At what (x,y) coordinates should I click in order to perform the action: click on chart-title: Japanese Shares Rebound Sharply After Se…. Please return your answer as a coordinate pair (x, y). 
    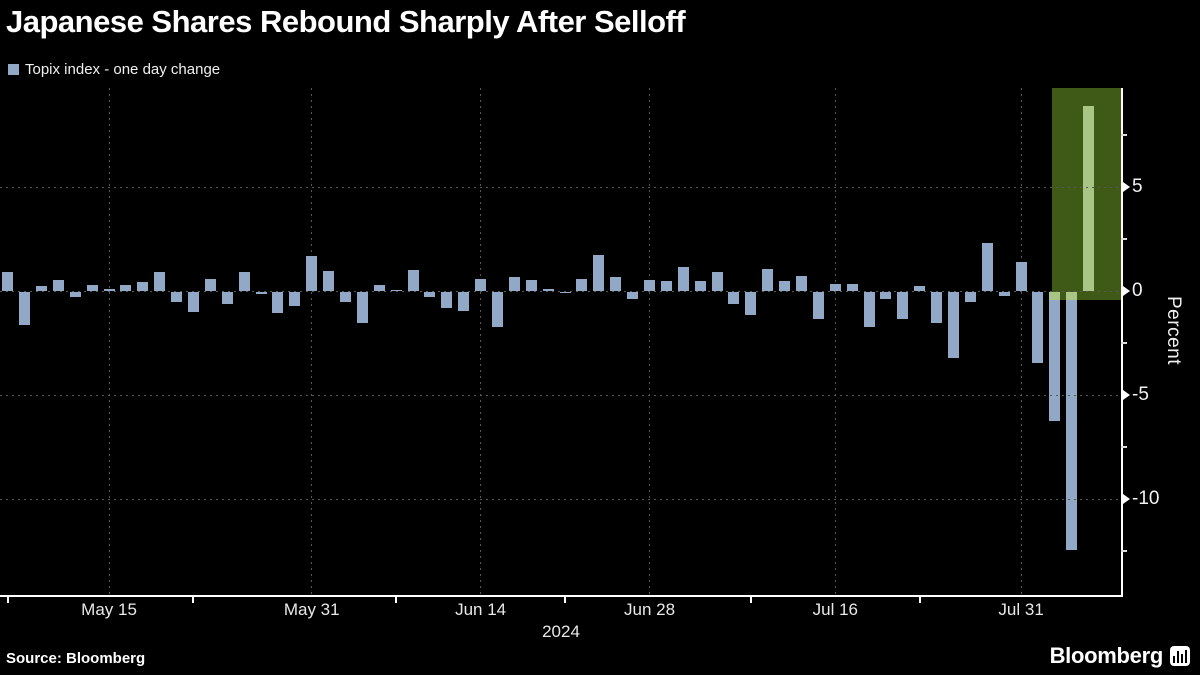
    Looking at the image, I should click on (346, 21).